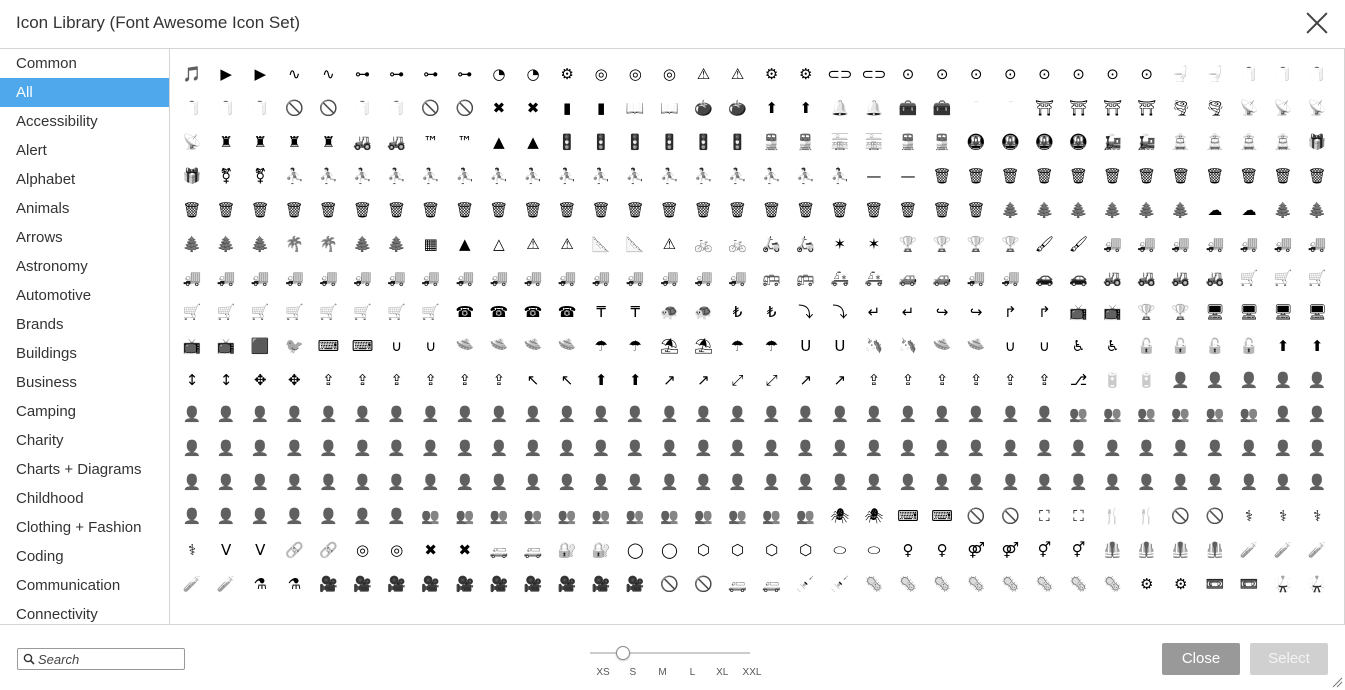  Describe the element at coordinates (226, 142) in the screenshot. I see `icon-cell: ♜` at that location.